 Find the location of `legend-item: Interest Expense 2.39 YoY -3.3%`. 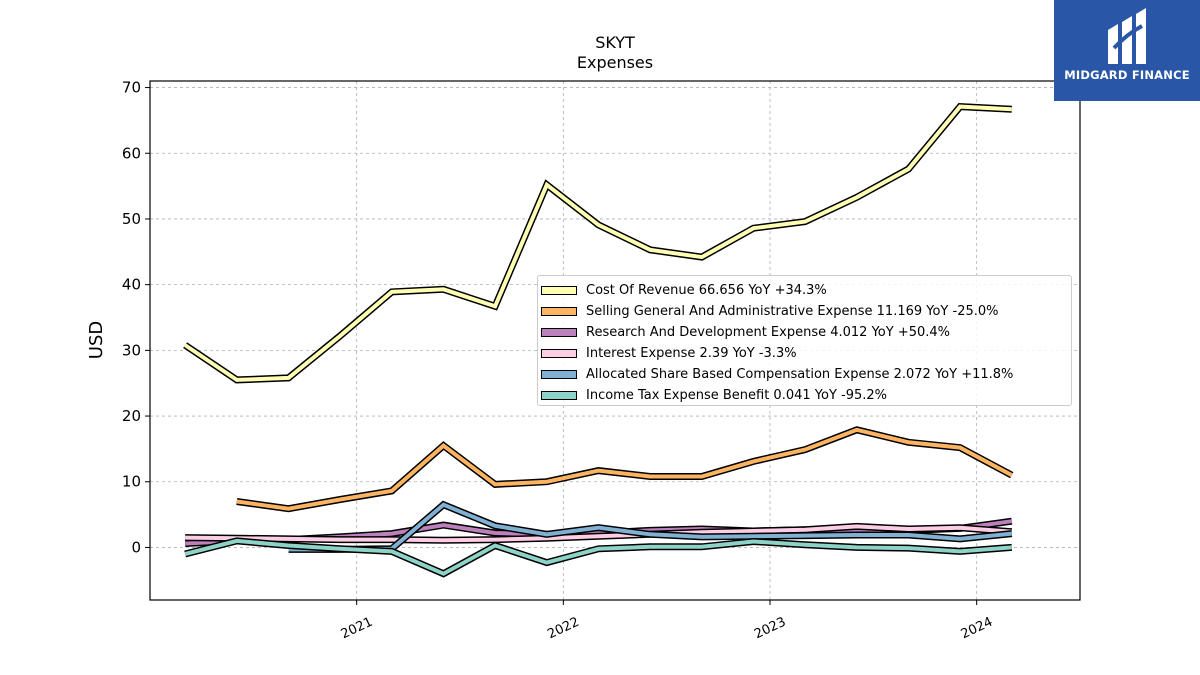

legend-item: Interest Expense 2.39 YoY -3.3% is located at coordinates (800, 353).